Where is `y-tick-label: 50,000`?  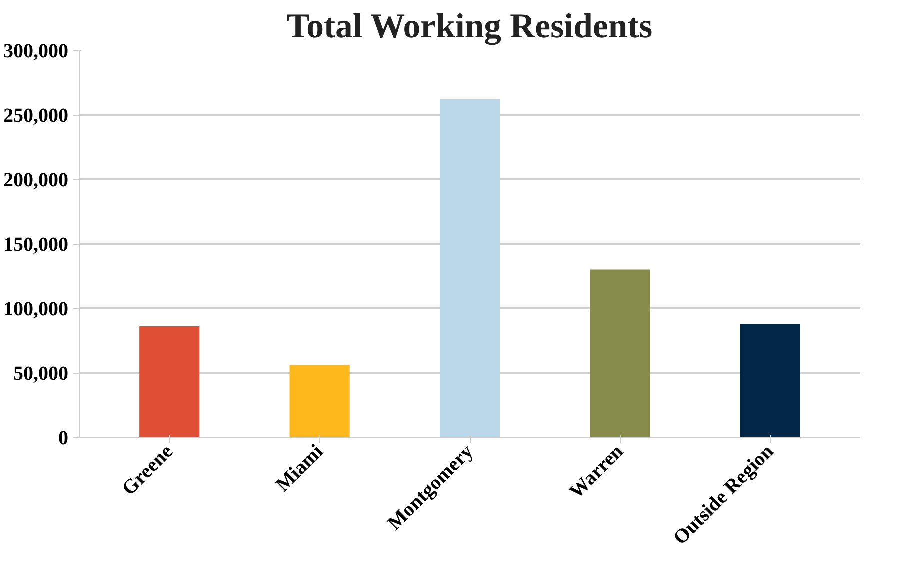
y-tick-label: 50,000 is located at coordinates (41, 374).